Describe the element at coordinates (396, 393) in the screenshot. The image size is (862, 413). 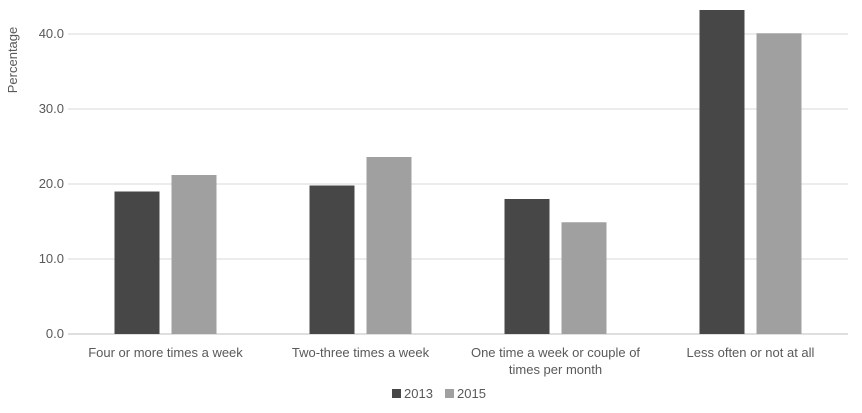
I see `legend-swatch-2013` at that location.